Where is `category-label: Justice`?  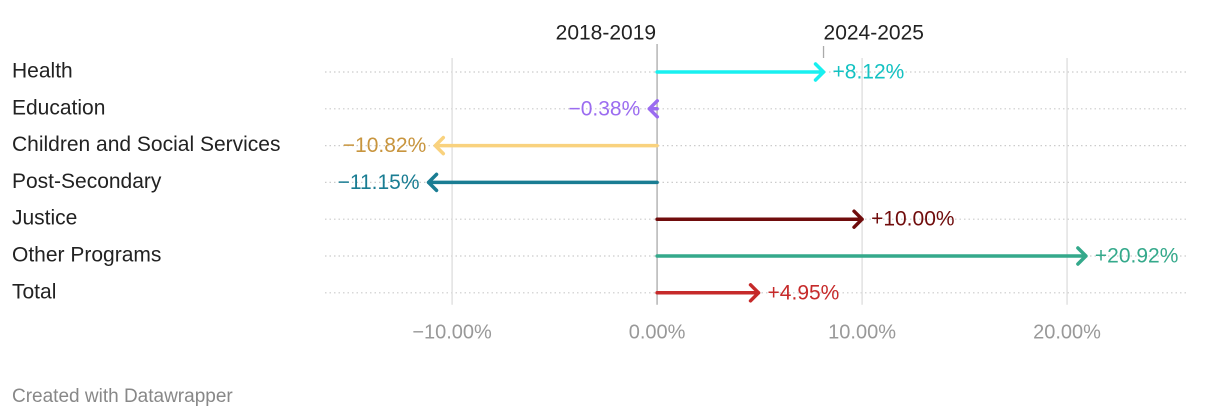
category-label: Justice is located at coordinates (44, 218).